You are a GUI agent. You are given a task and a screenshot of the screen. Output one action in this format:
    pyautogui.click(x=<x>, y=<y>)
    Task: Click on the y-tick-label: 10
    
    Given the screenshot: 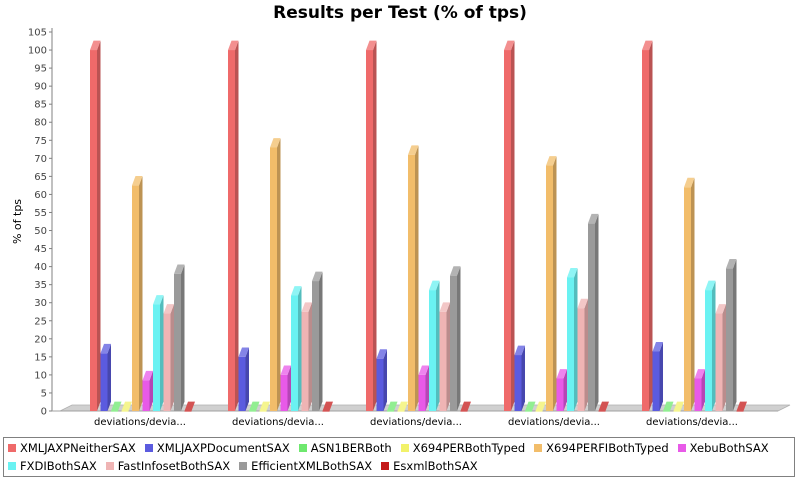 What is the action you would take?
    pyautogui.click(x=40, y=375)
    